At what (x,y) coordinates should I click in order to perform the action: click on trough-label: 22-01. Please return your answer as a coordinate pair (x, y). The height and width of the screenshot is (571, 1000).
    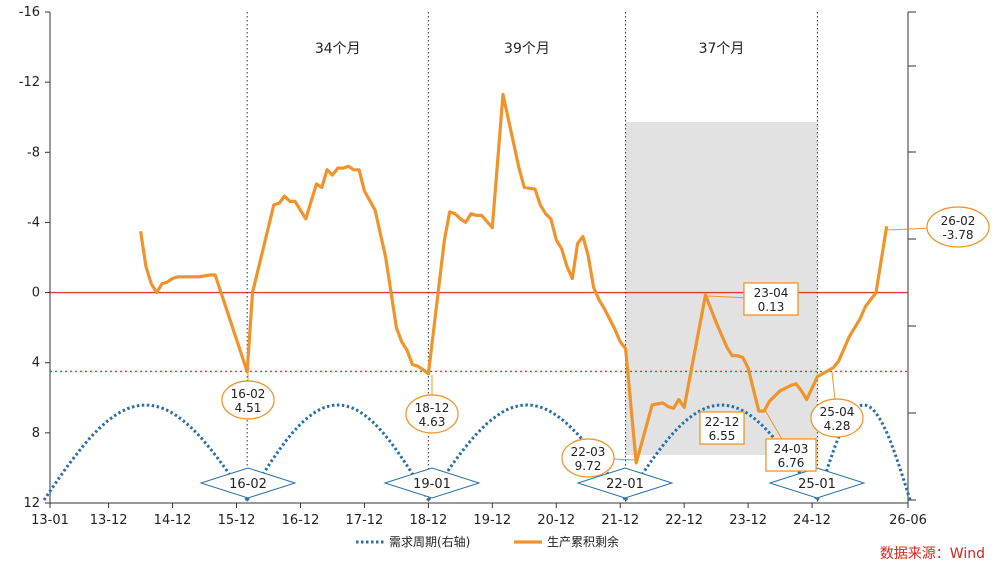
    Looking at the image, I should click on (625, 484).